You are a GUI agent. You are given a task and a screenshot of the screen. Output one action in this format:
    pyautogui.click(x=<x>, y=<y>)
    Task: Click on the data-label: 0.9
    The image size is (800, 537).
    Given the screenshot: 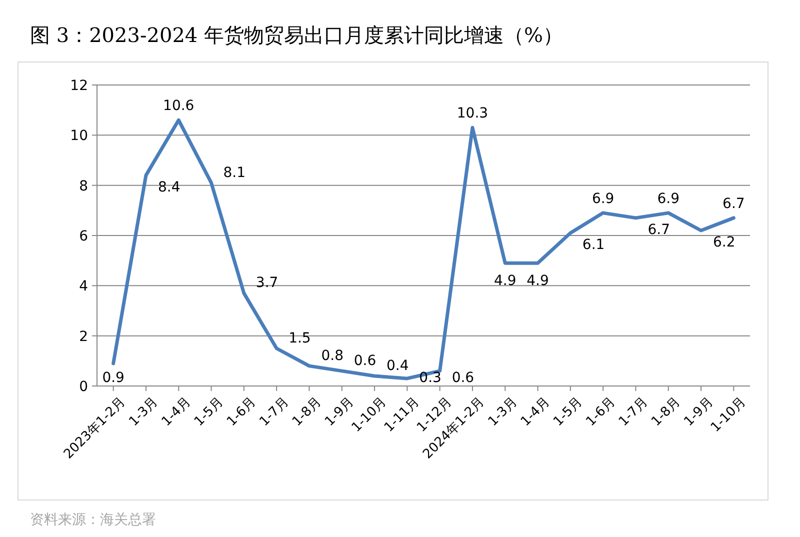 What is the action you would take?
    pyautogui.click(x=113, y=378)
    